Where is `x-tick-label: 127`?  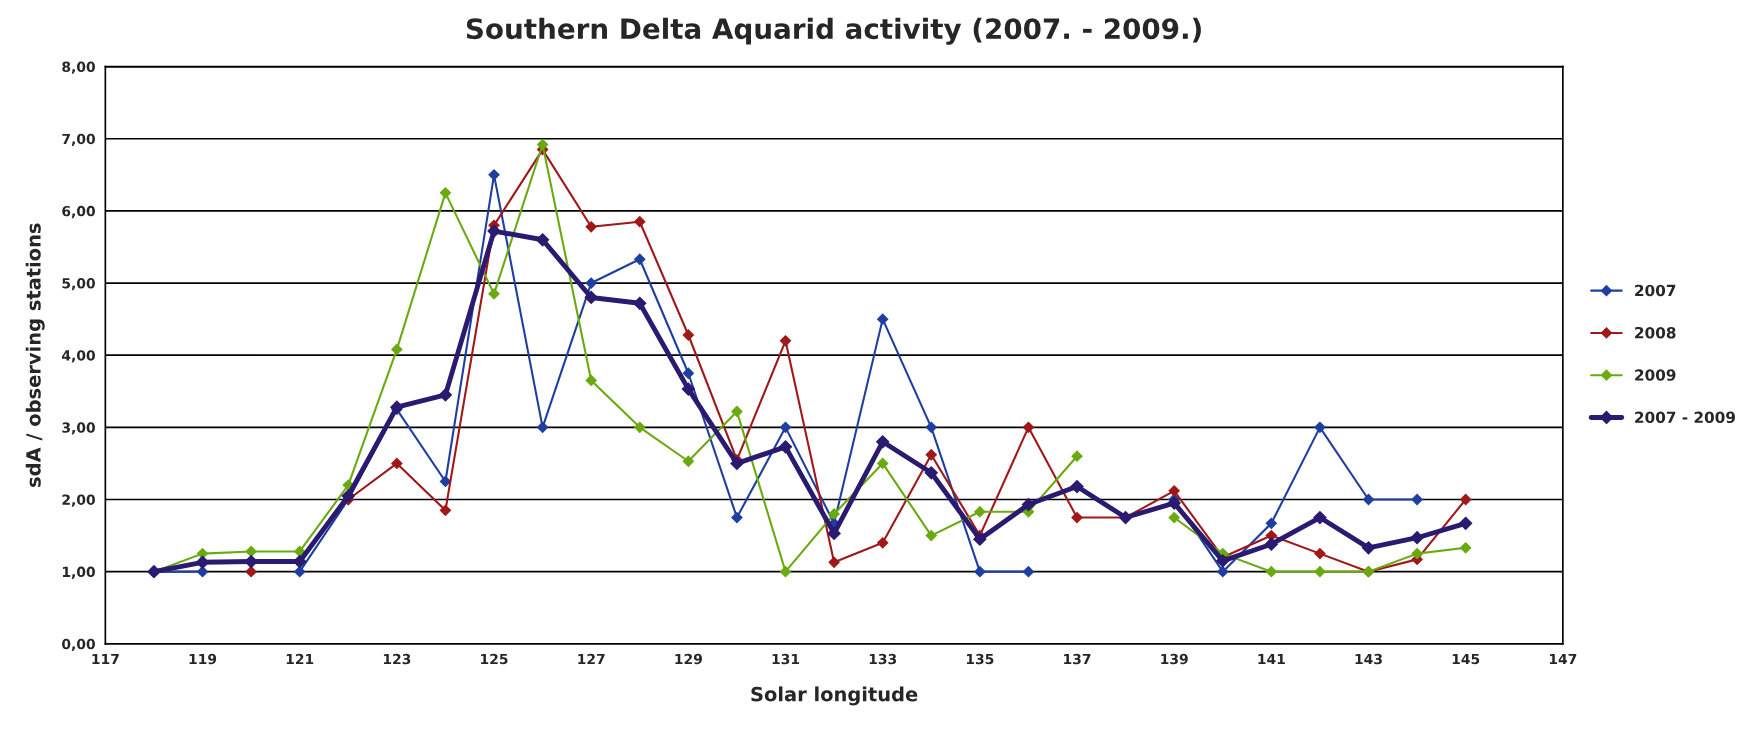
x-tick-label: 127 is located at coordinates (591, 659).